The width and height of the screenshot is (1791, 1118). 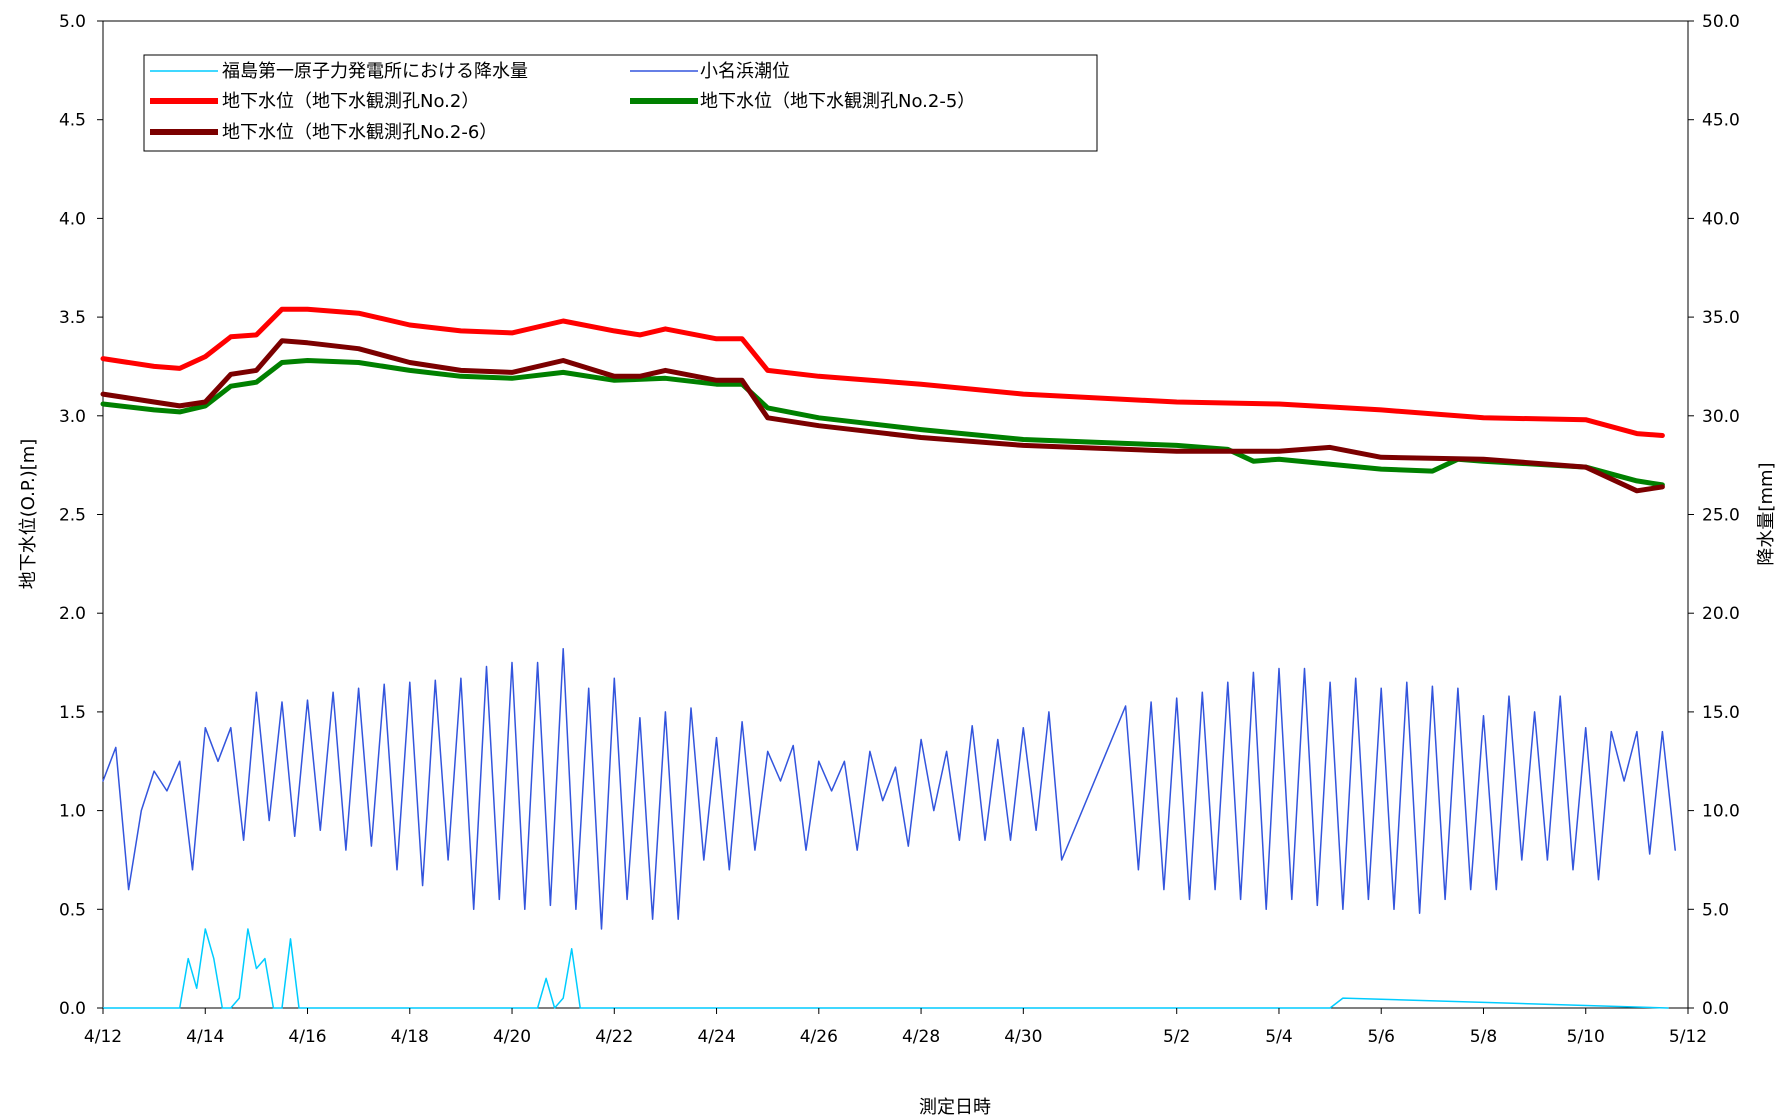 What do you see at coordinates (1766, 513) in the screenshot?
I see `y-axis-right-title: 降水量[mm]` at bounding box center [1766, 513].